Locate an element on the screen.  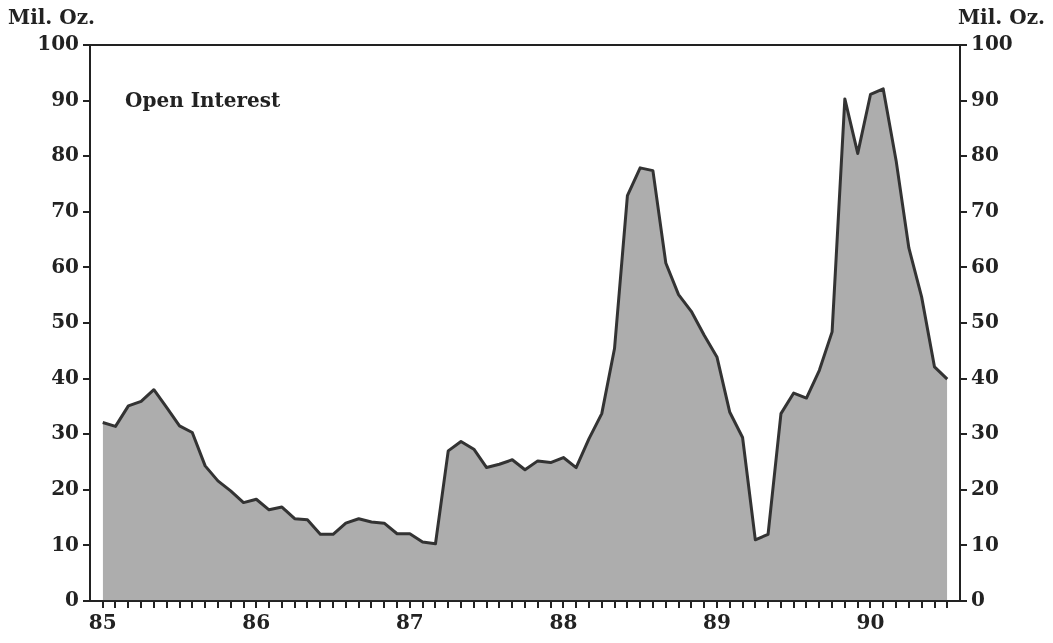
y2-tick-label: 80 is located at coordinates (985, 154).